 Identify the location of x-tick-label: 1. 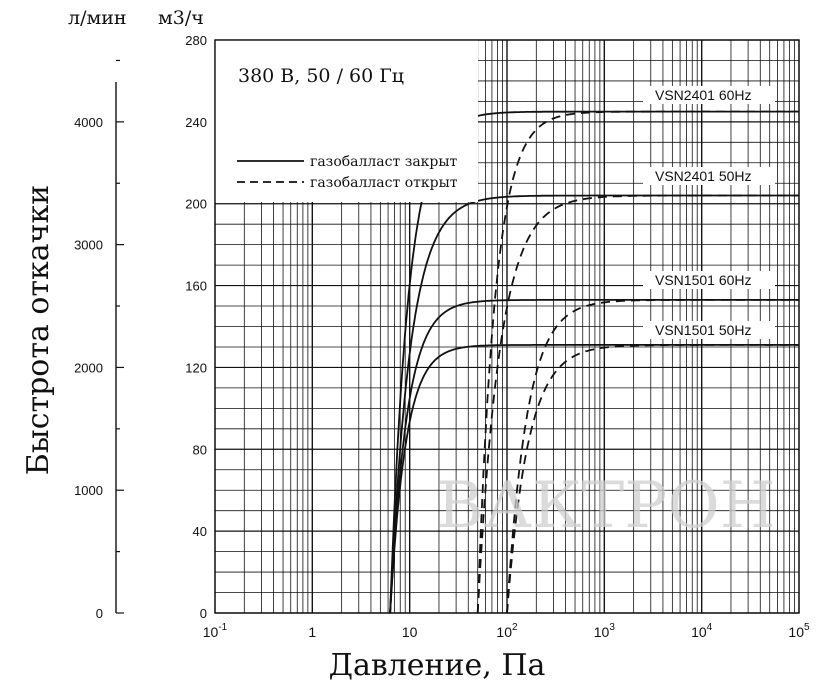
(312, 632).